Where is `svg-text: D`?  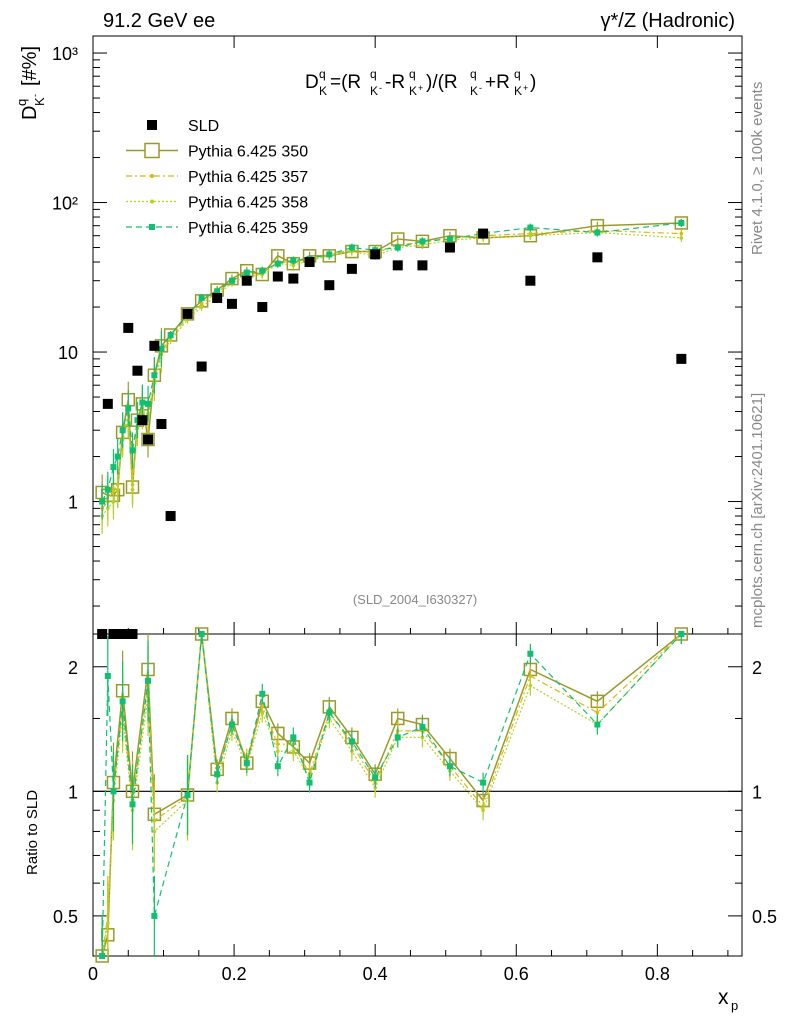
svg-text: D is located at coordinates (312, 82).